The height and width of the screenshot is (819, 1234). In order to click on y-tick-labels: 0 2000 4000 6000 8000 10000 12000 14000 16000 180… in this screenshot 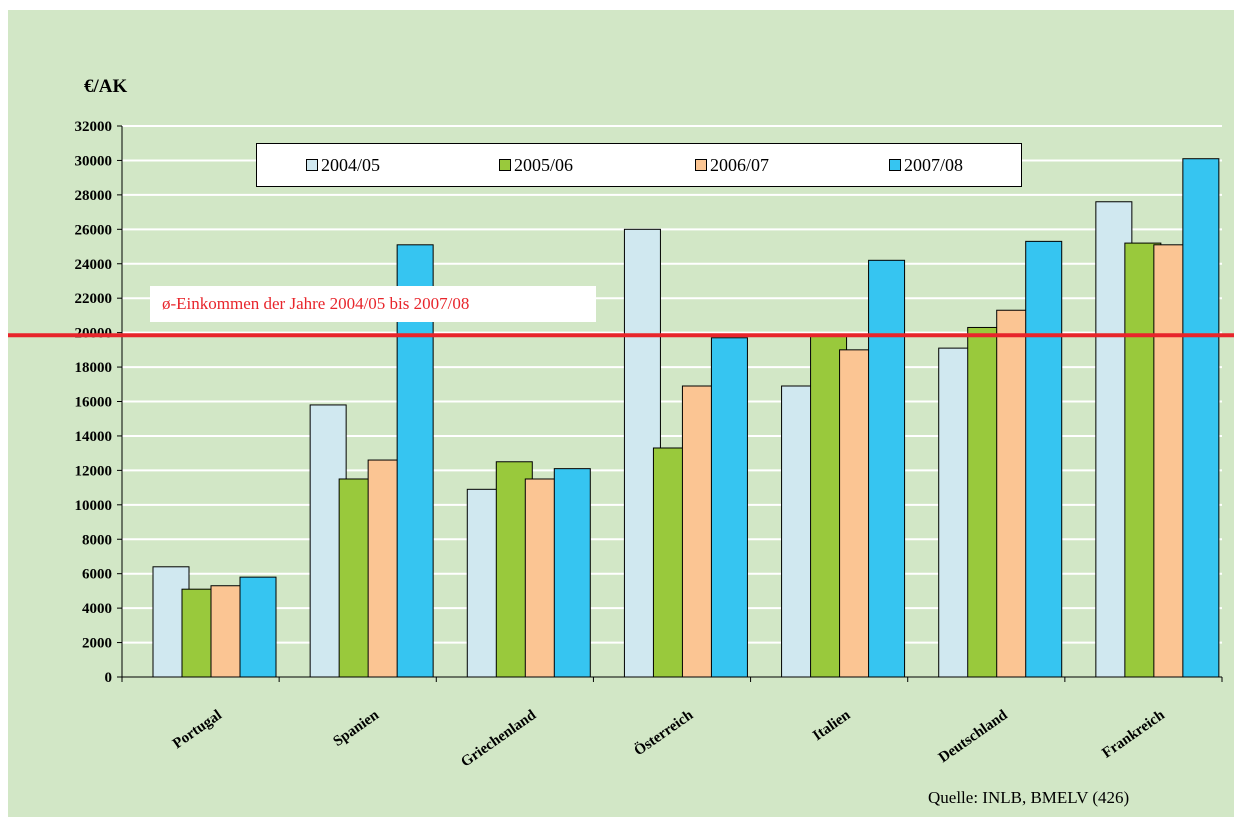, I will do `click(94, 402)`.